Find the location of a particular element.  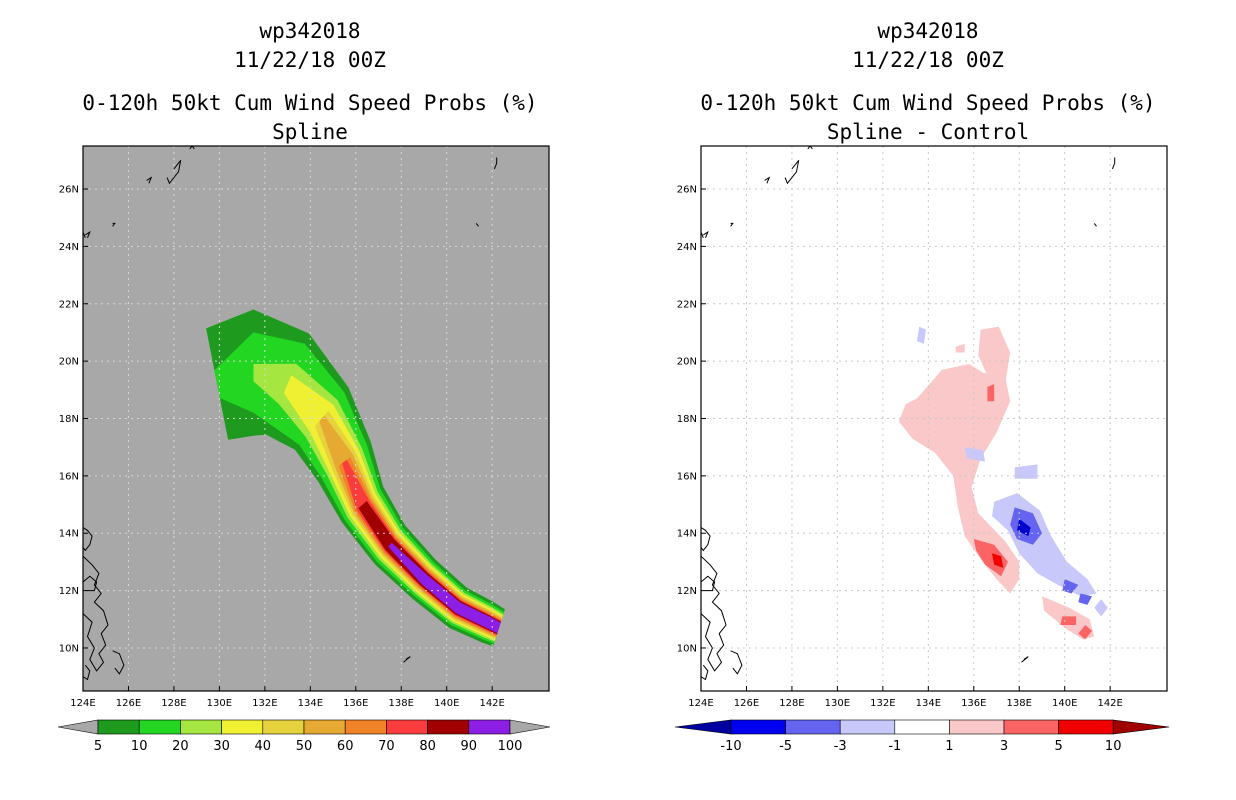

left-y-tick-label: 18N is located at coordinates (69, 419).